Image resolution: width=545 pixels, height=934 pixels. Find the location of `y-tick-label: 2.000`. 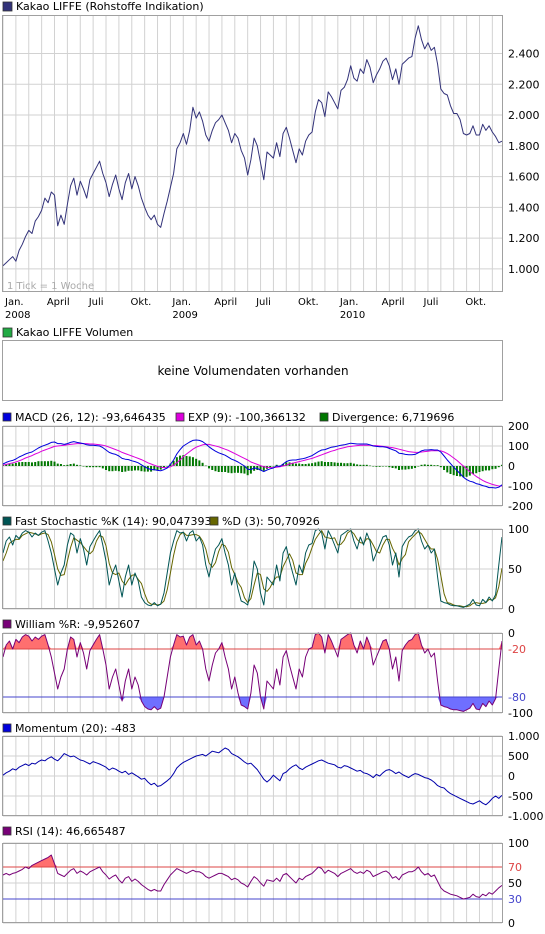

y-tick-label: 2.000 is located at coordinates (524, 115).